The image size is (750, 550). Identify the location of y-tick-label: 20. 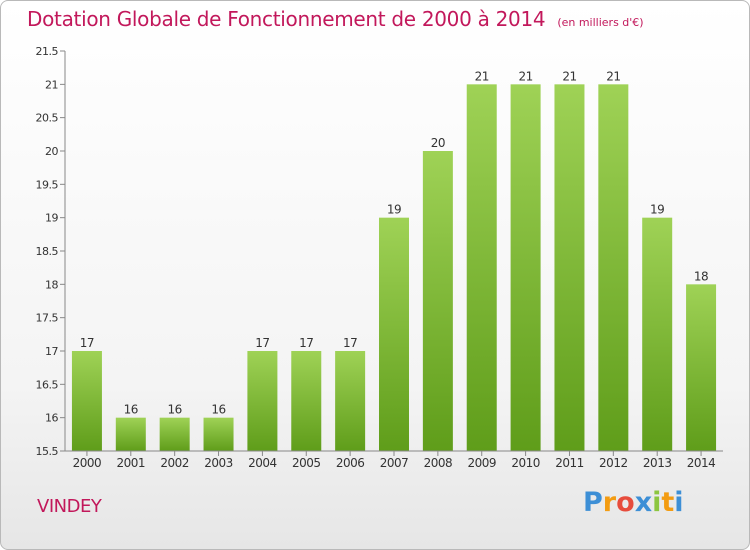
(51, 151).